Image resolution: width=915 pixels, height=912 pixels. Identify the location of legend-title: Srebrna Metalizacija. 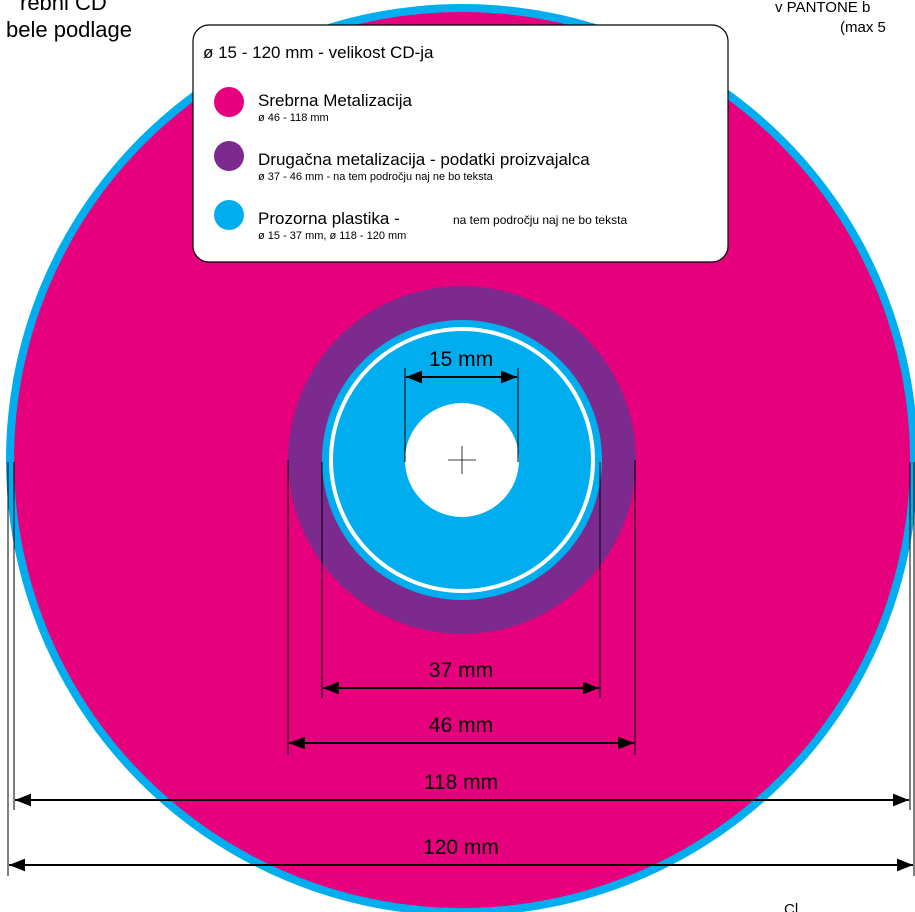
(335, 100).